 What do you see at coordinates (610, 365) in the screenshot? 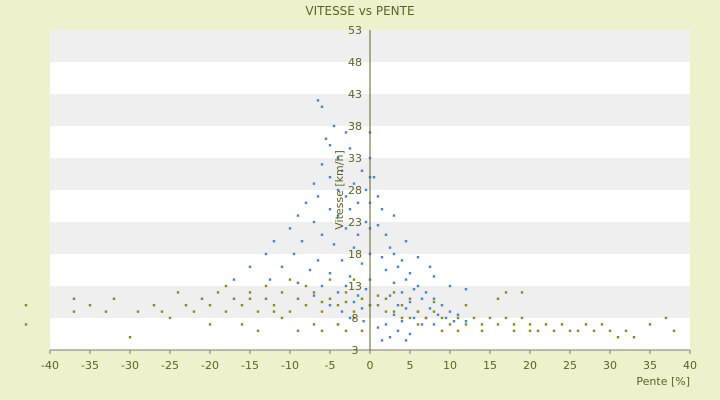
I see `x-tick-label: 30` at bounding box center [610, 365].